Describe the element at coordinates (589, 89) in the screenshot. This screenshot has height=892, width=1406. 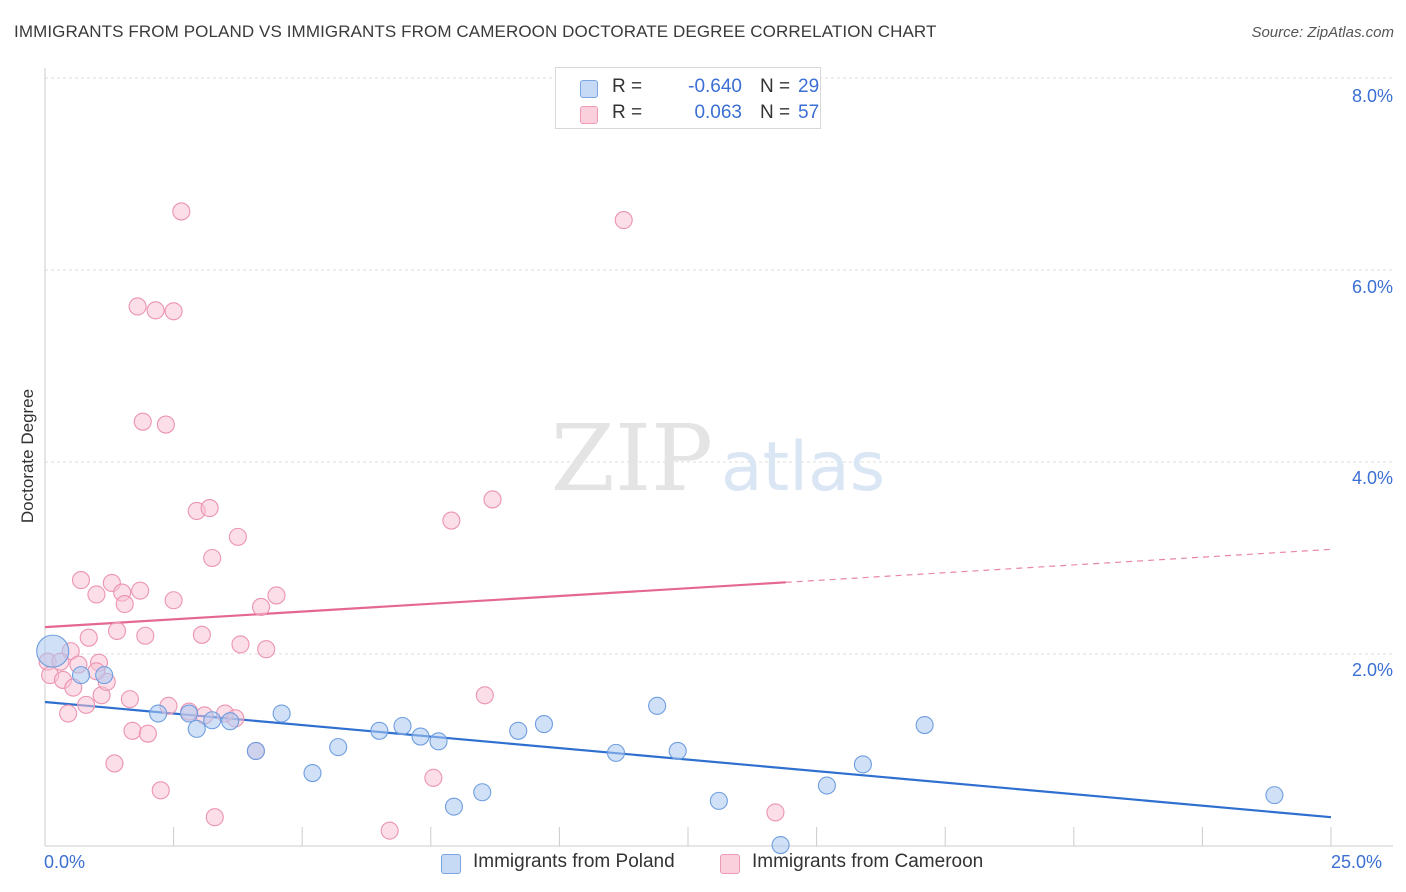
I see `legend-swatch-poland` at that location.